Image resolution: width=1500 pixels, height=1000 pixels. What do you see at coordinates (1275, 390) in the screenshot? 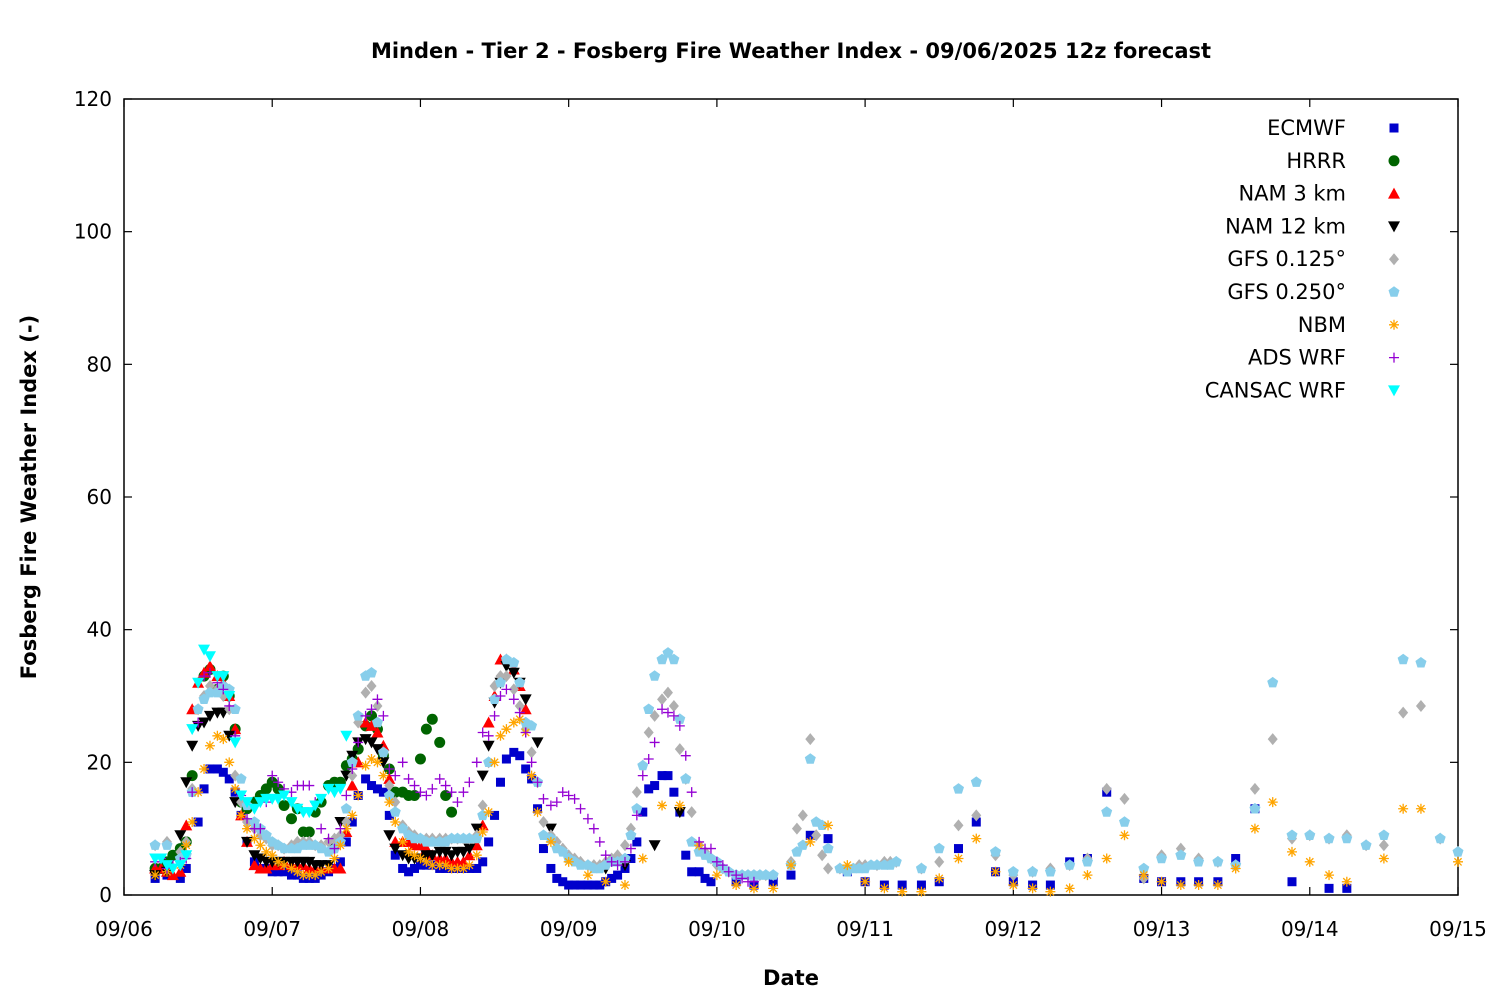
I see `legend-label: CANSAC WRF` at bounding box center [1275, 390].